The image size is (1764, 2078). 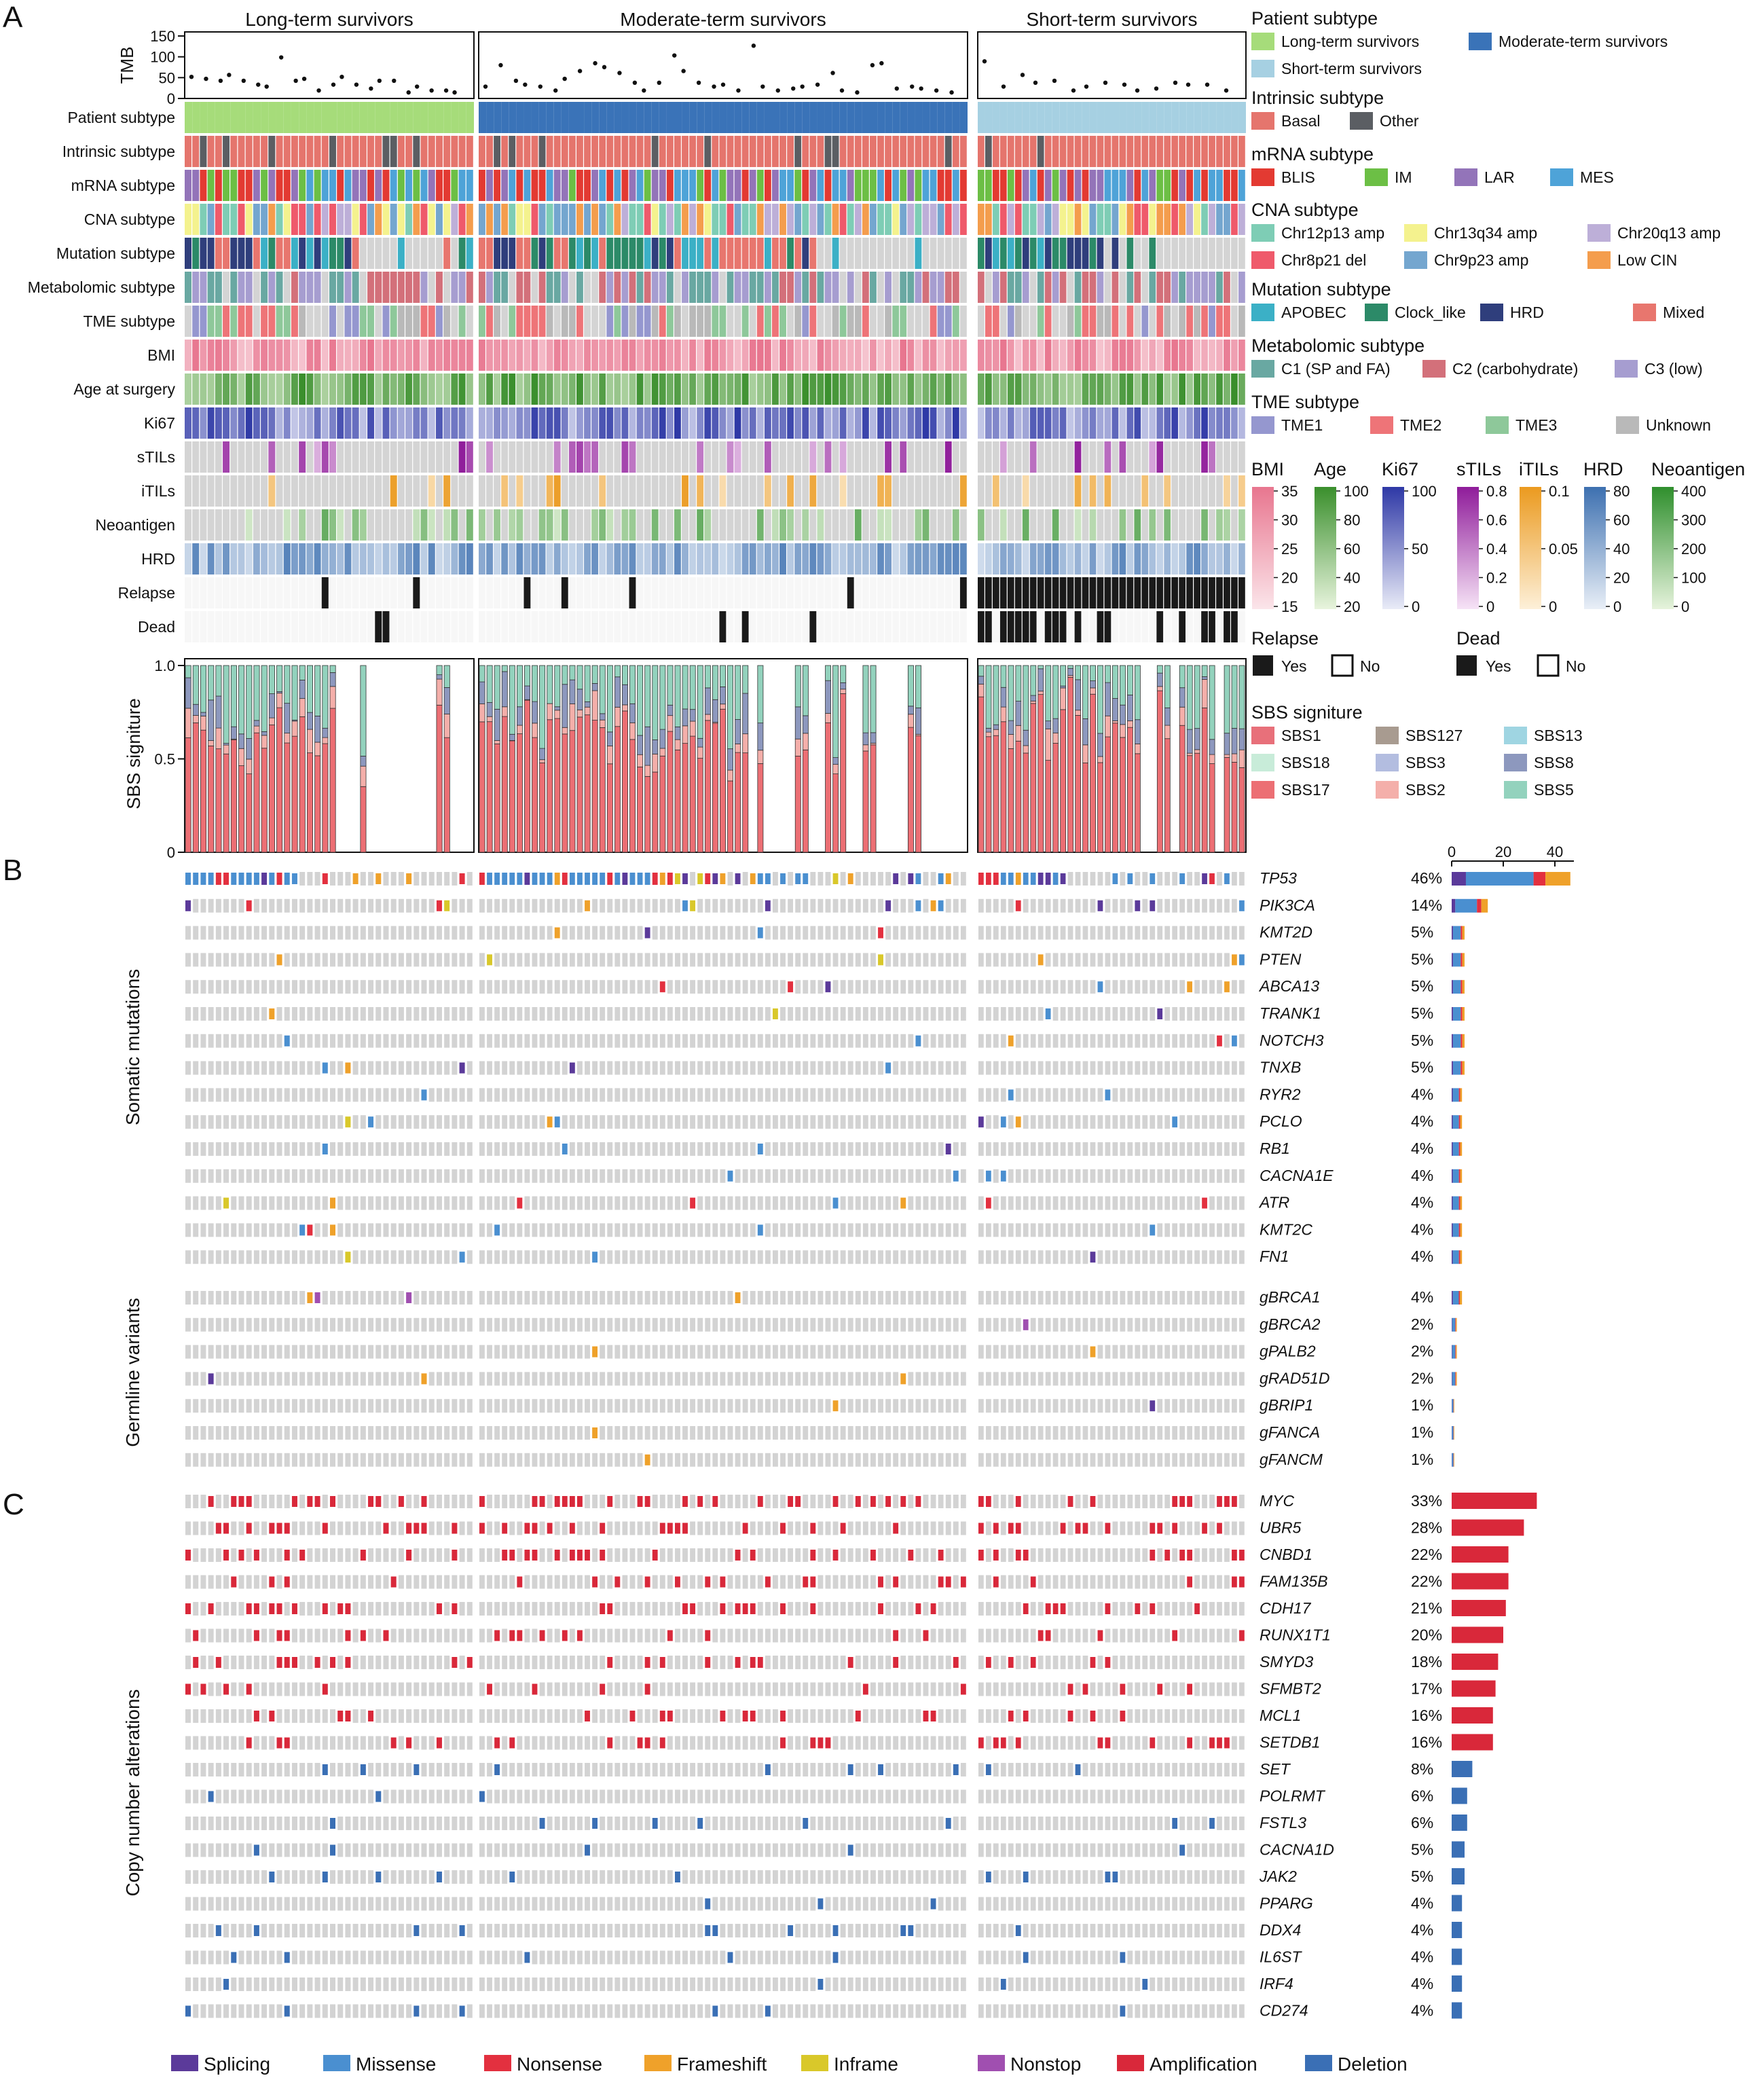 I want to click on gene-label: CACNA1E, so click(x=1297, y=1175).